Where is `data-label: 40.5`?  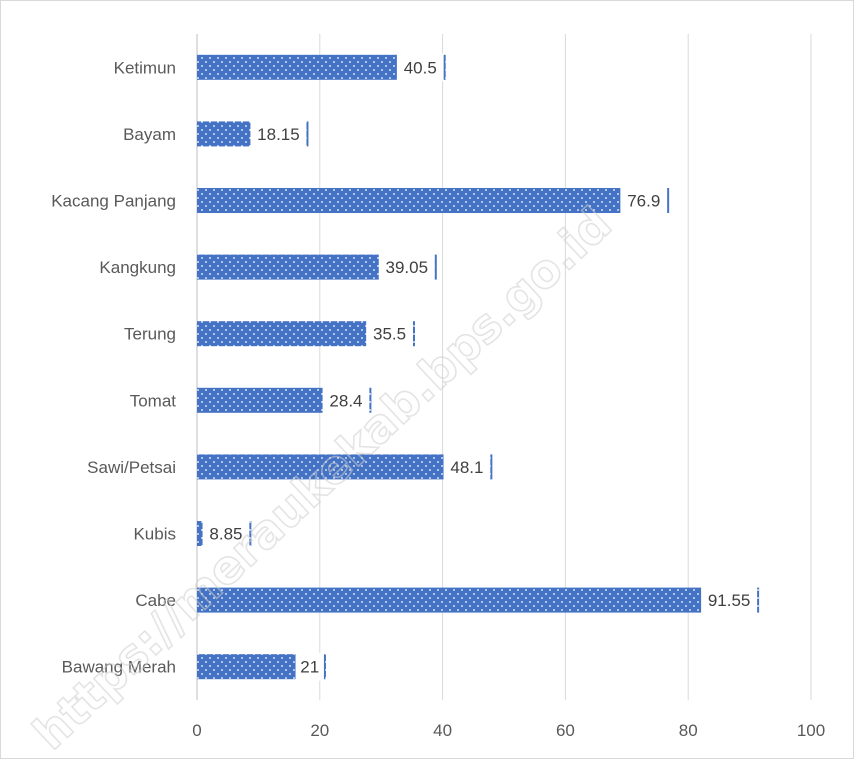
data-label: 40.5 is located at coordinates (420, 67).